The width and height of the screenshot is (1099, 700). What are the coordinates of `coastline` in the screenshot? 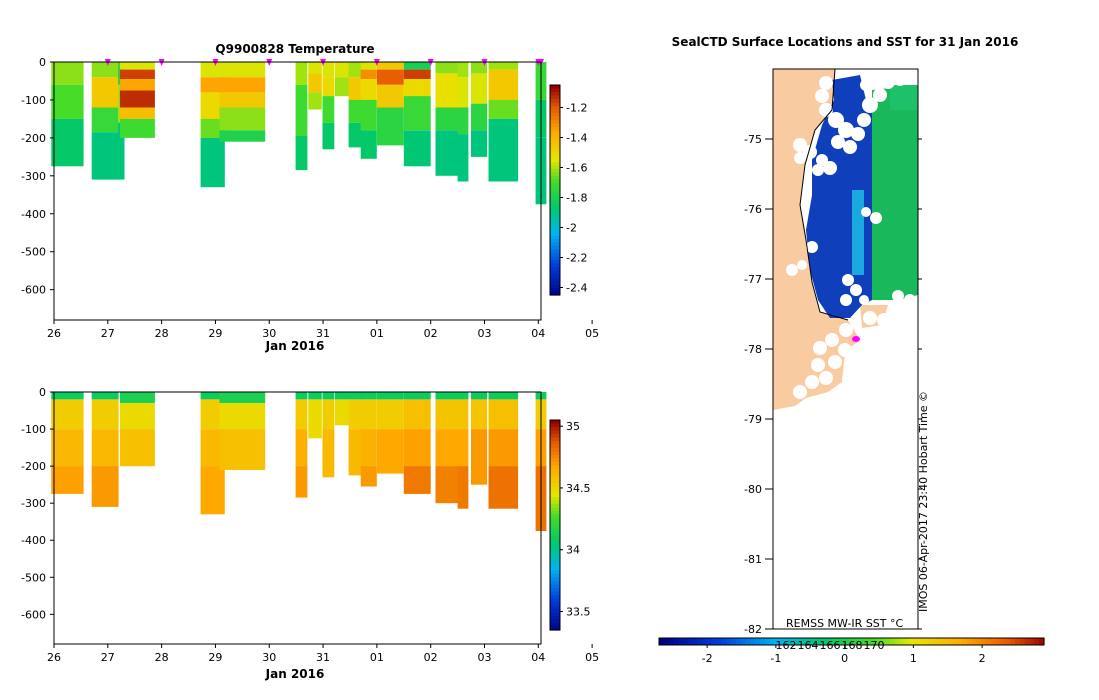 It's located at (824, 195).